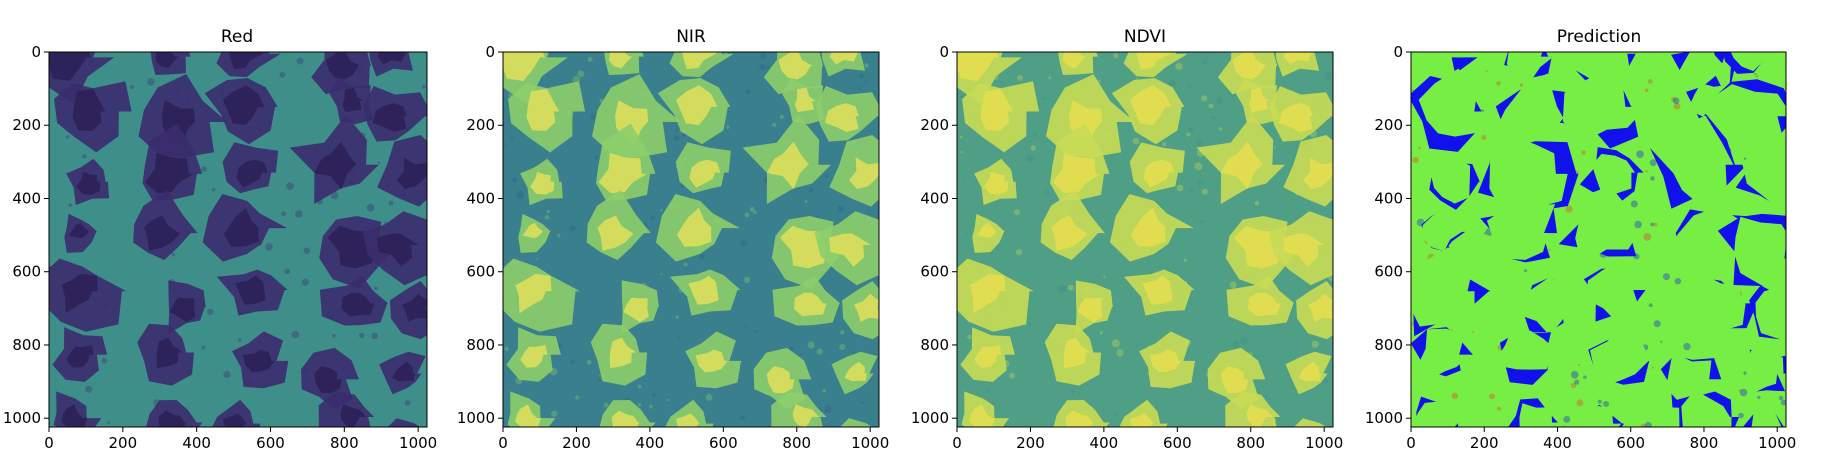 This screenshot has height=464, width=1828. Describe the element at coordinates (934, 345) in the screenshot. I see `y-tick-label: 800` at that location.